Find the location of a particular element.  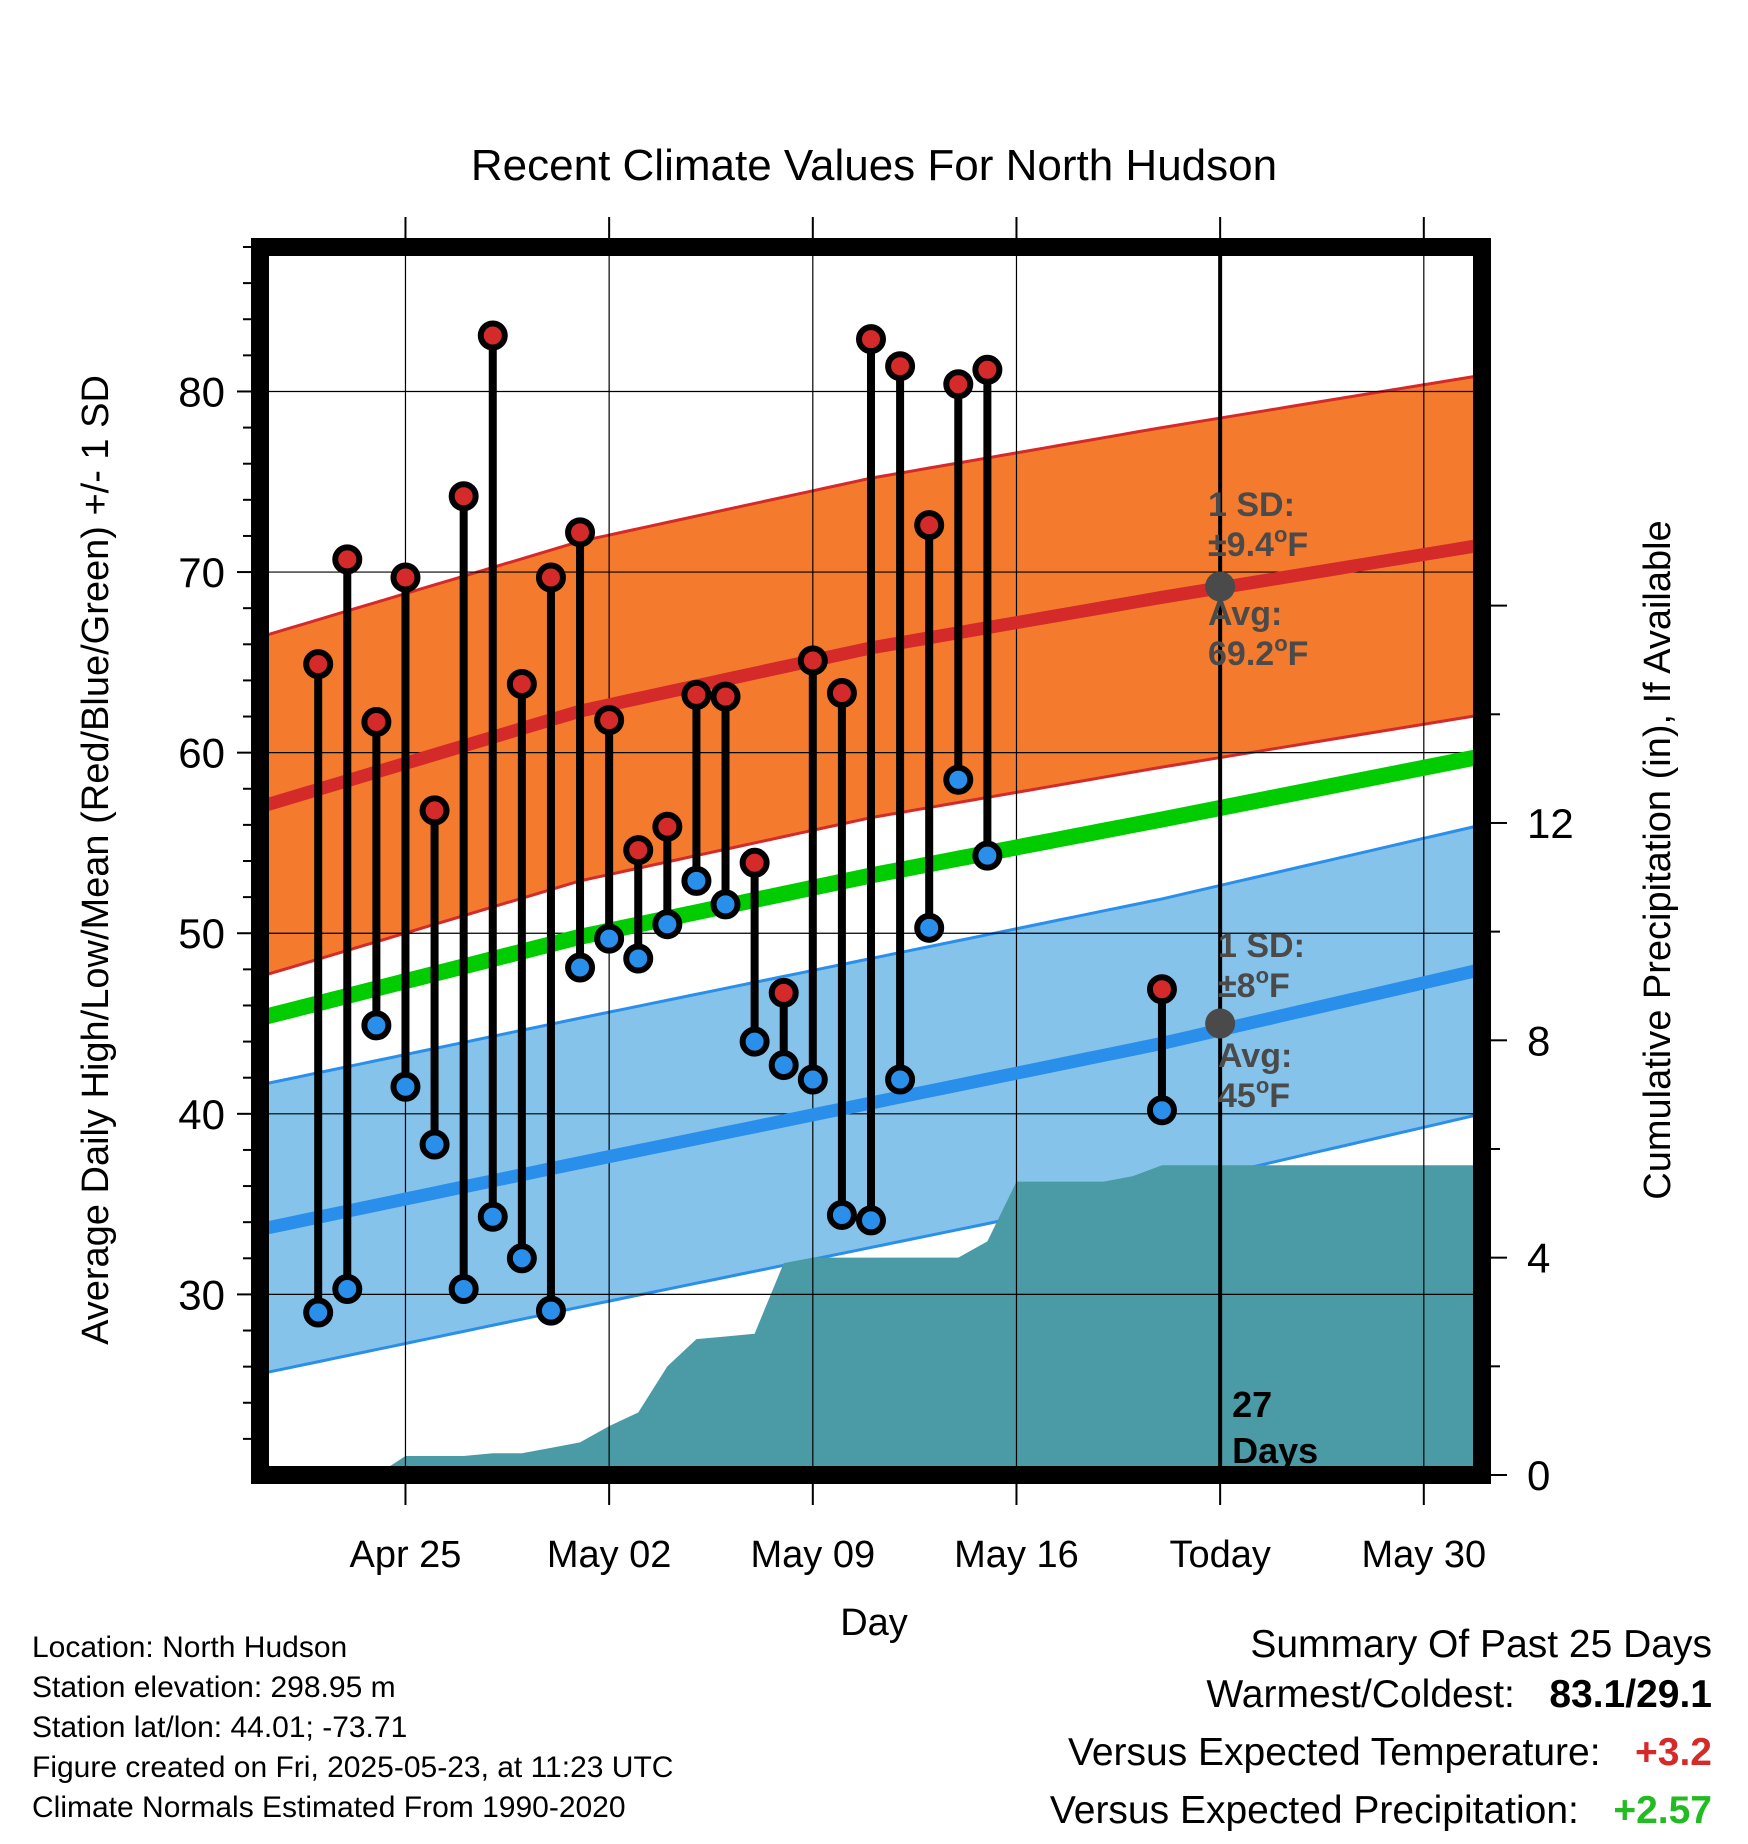

location-text: Location: North Hudson is located at coordinates (190, 1647).